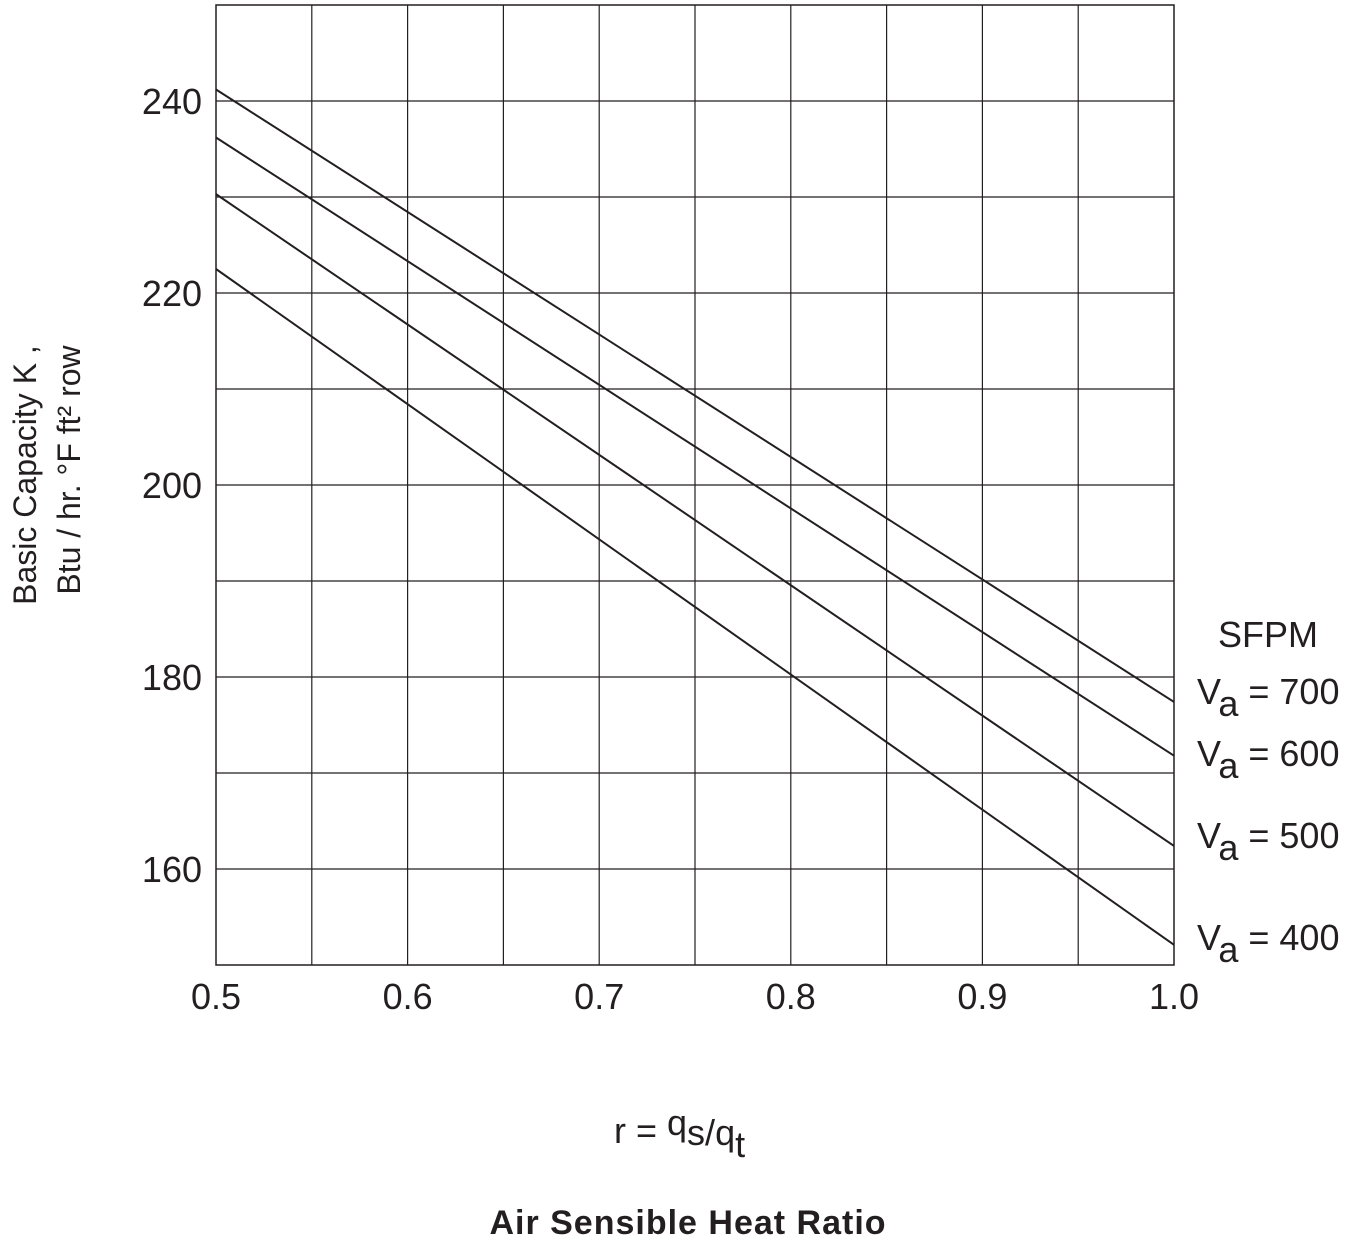  Describe the element at coordinates (172, 677) in the screenshot. I see `y-tick-label: 180` at that location.